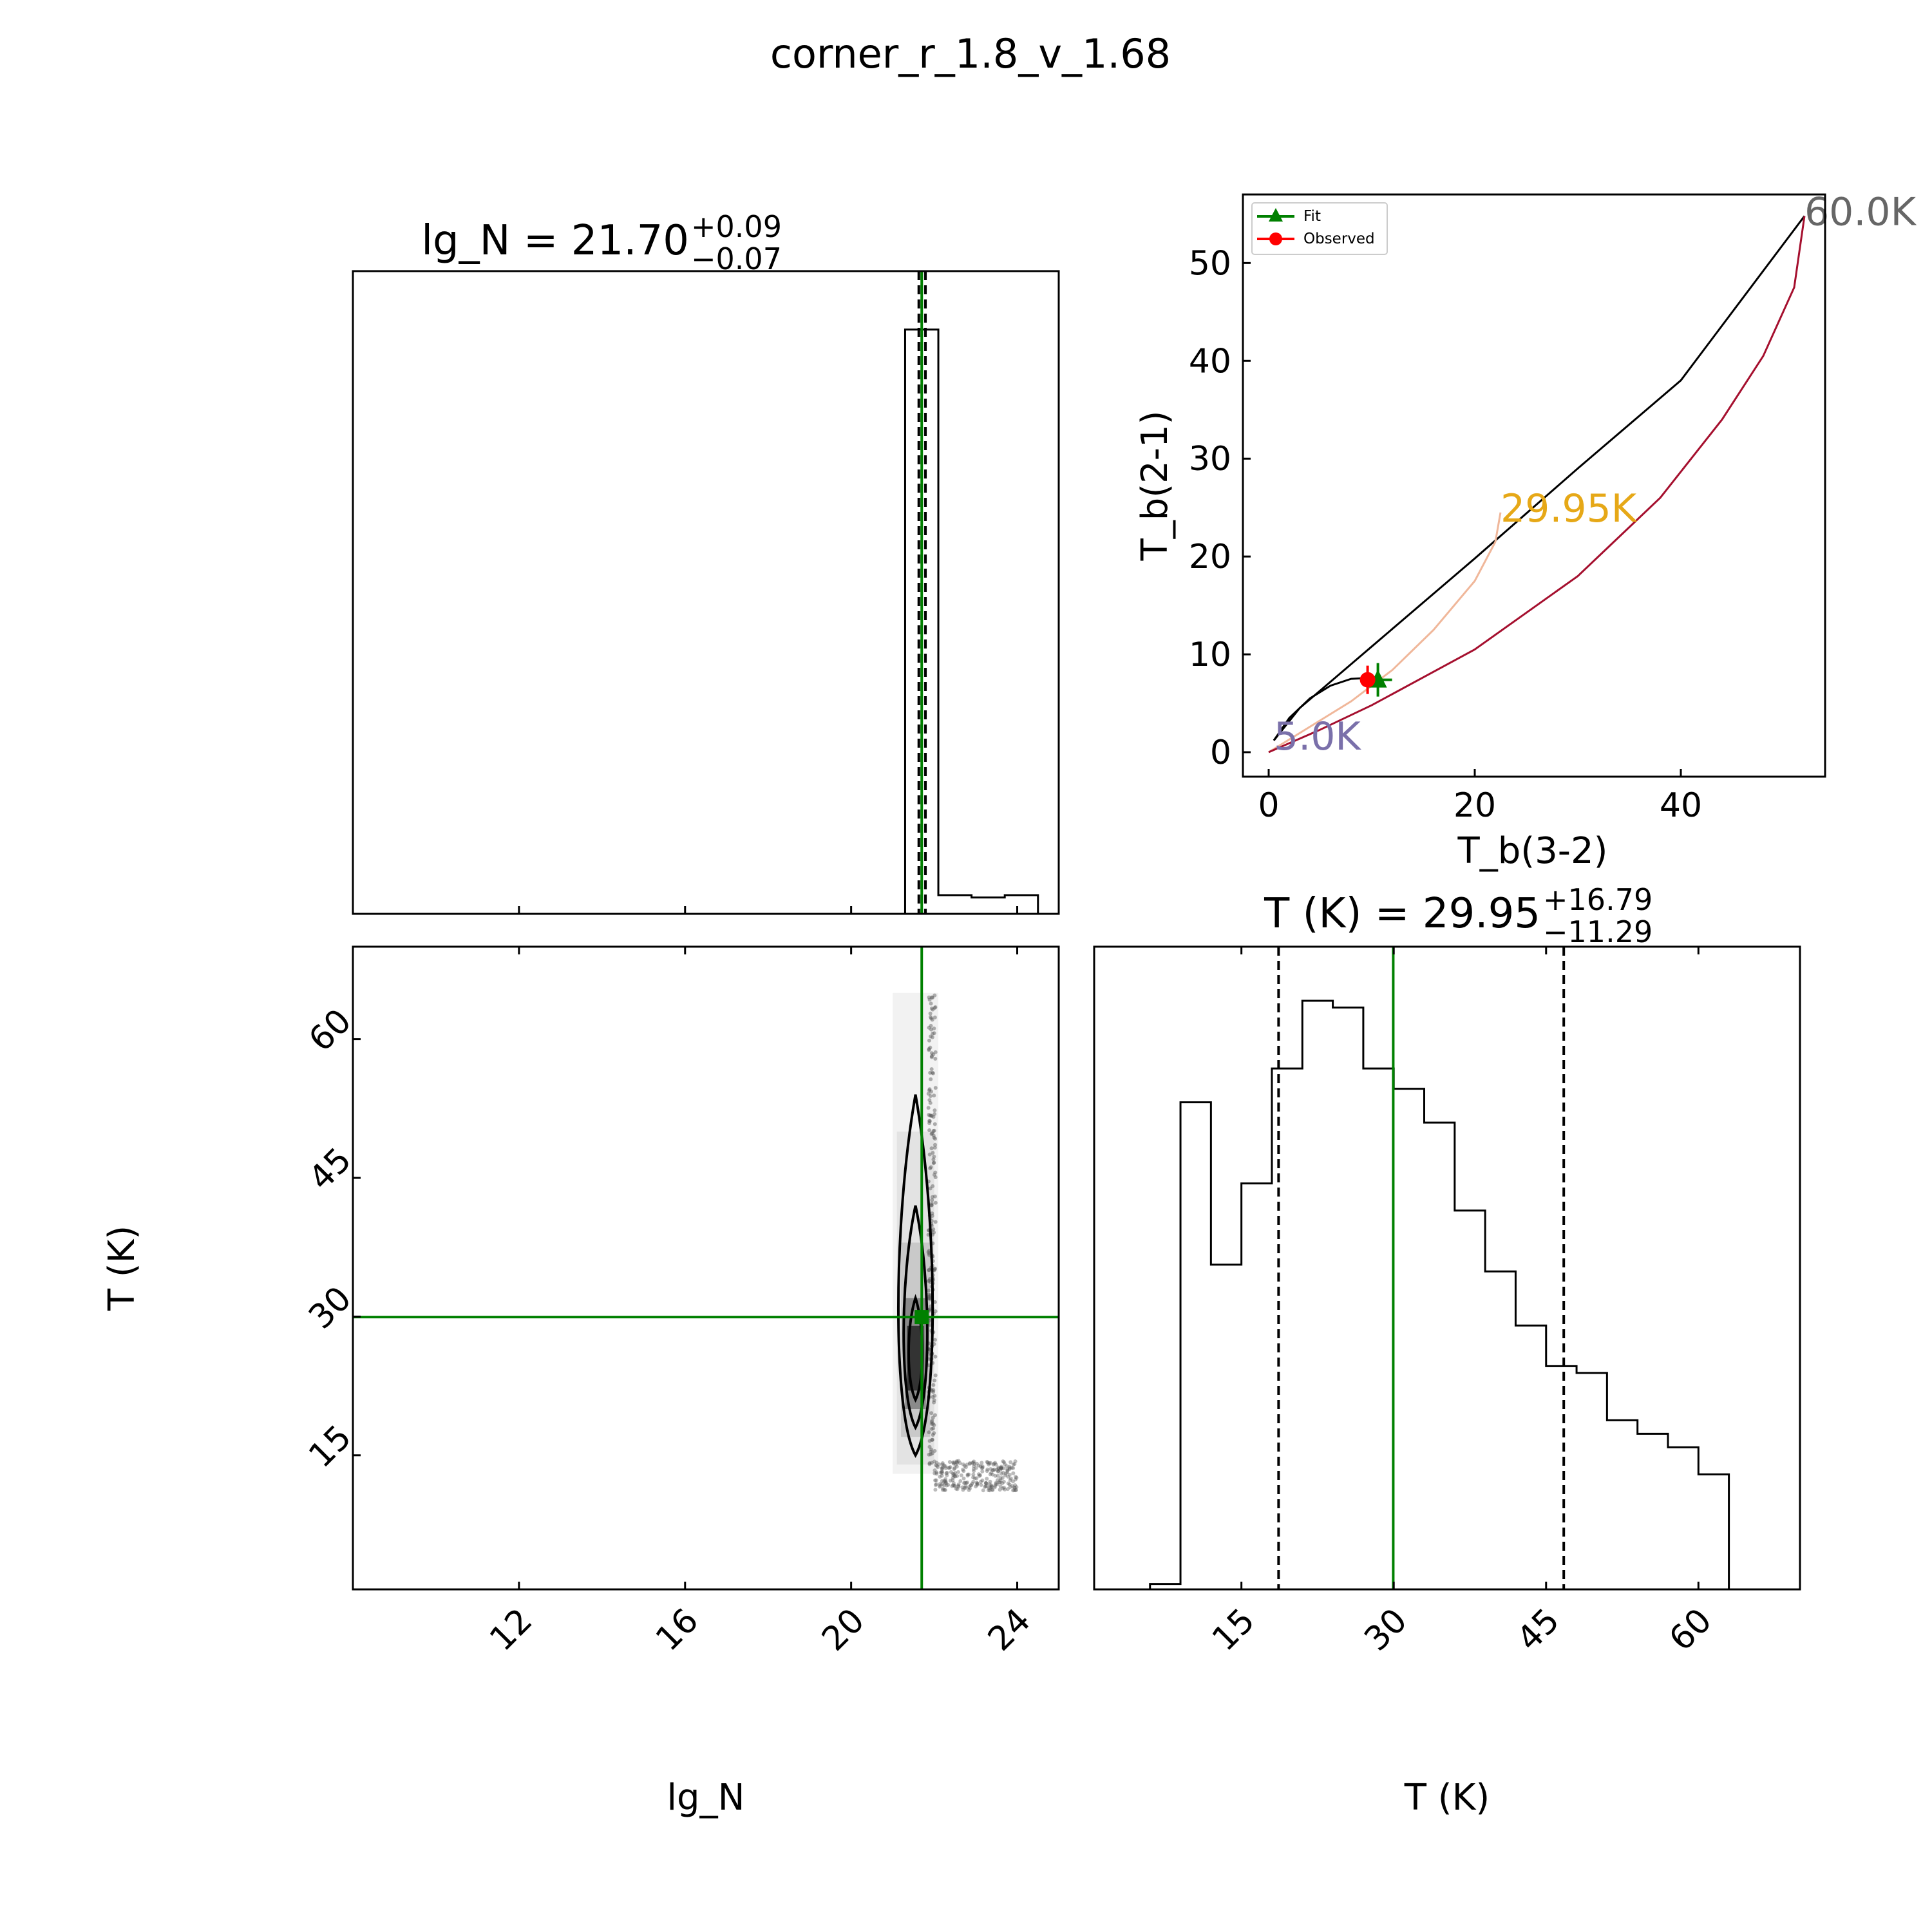 The width and height of the screenshot is (1932, 1932). What do you see at coordinates (1570, 509) in the screenshot?
I see `tb-annotation: 29.95K` at bounding box center [1570, 509].